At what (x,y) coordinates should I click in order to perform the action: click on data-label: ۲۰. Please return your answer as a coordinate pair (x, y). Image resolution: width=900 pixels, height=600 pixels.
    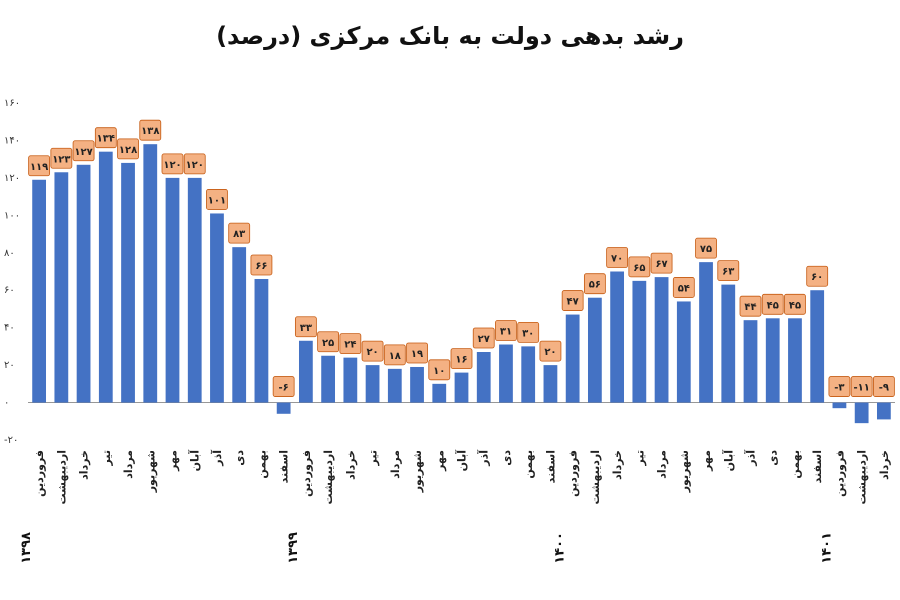
    Looking at the image, I should click on (550, 351).